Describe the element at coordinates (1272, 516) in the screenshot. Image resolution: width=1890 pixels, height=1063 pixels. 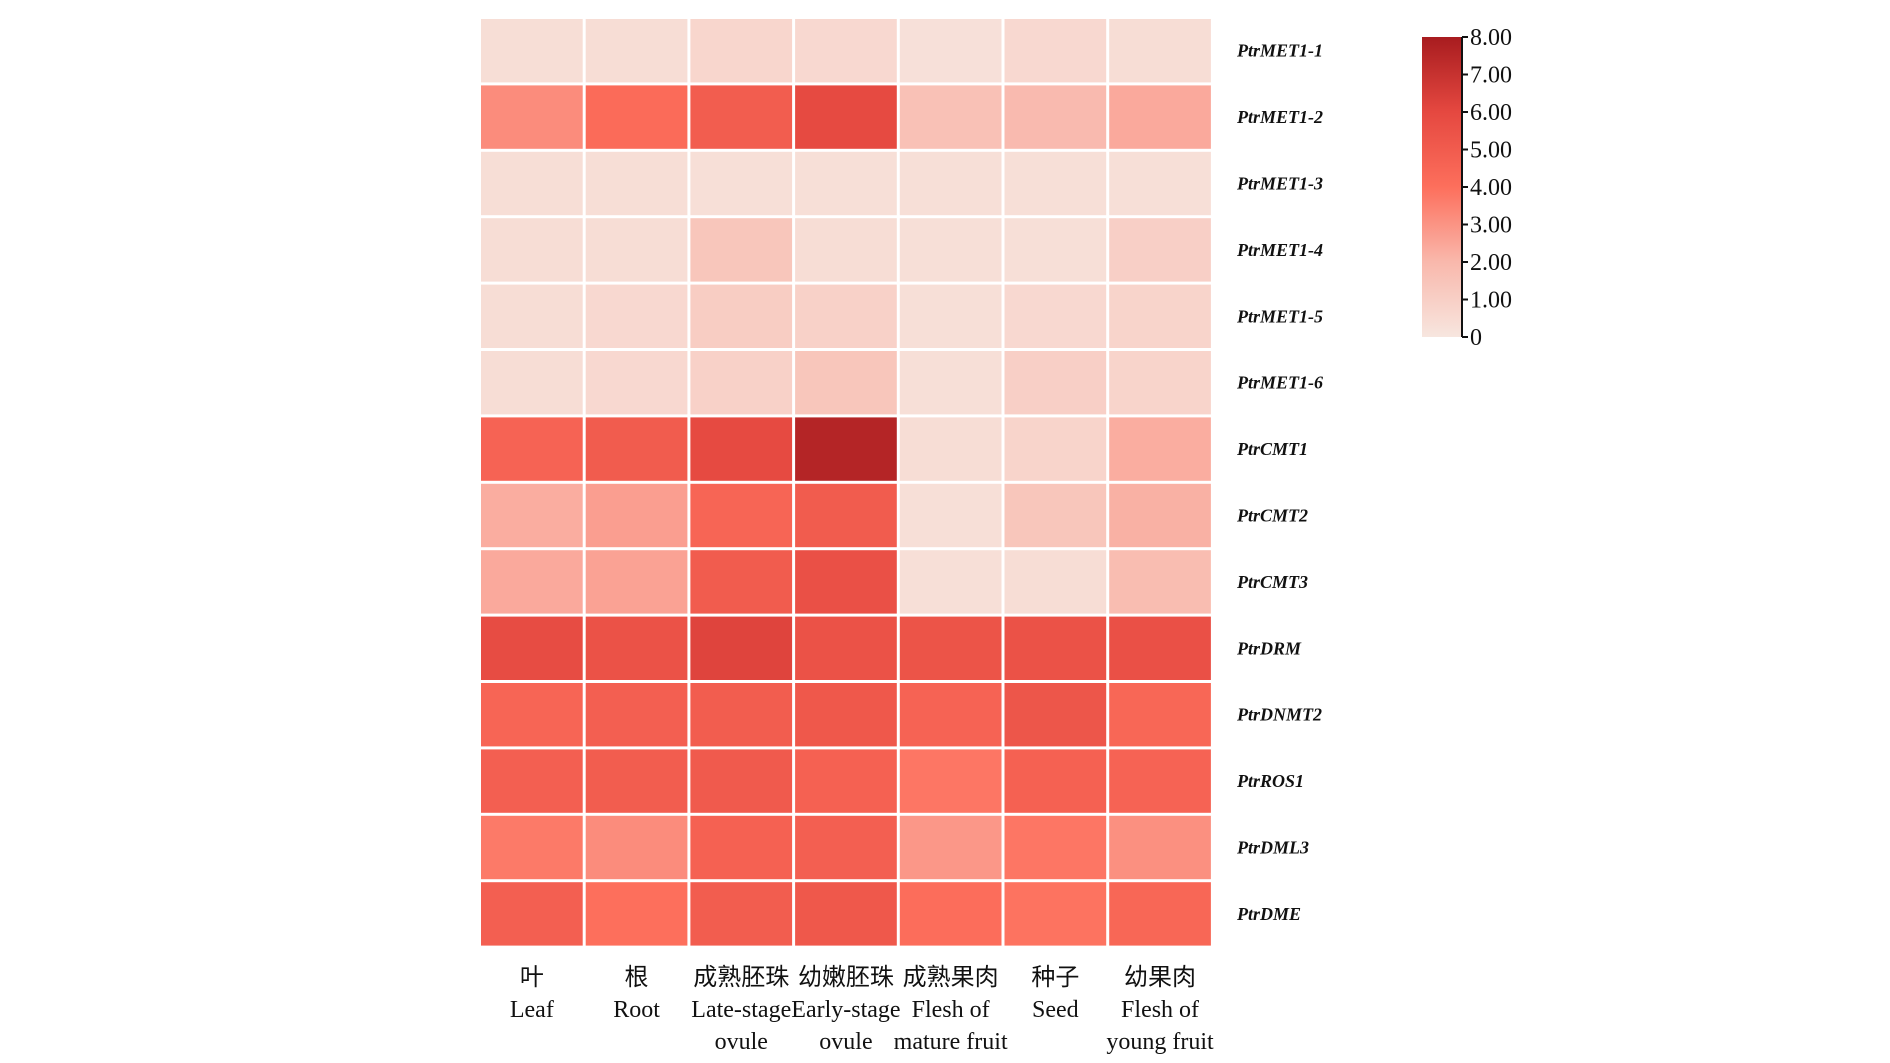
I see `row-label: PtrCMT2` at that location.